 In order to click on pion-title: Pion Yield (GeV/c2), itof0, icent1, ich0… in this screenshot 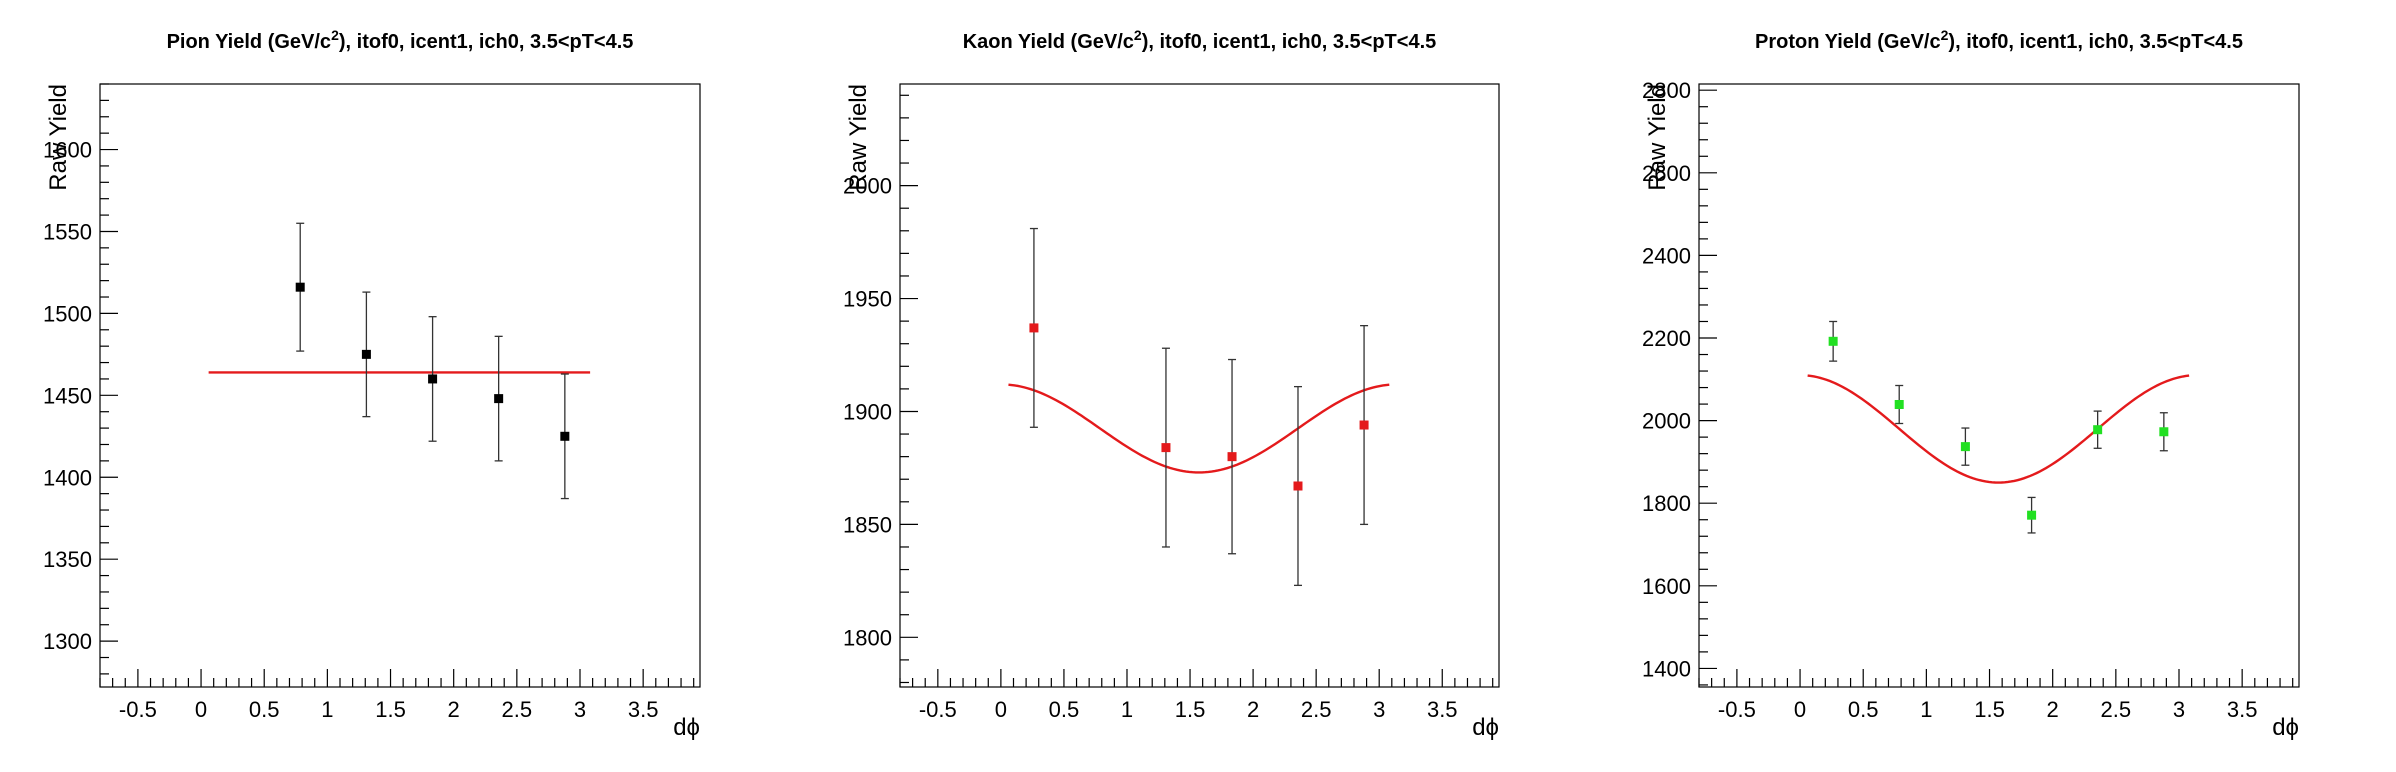, I will do `click(400, 40)`.